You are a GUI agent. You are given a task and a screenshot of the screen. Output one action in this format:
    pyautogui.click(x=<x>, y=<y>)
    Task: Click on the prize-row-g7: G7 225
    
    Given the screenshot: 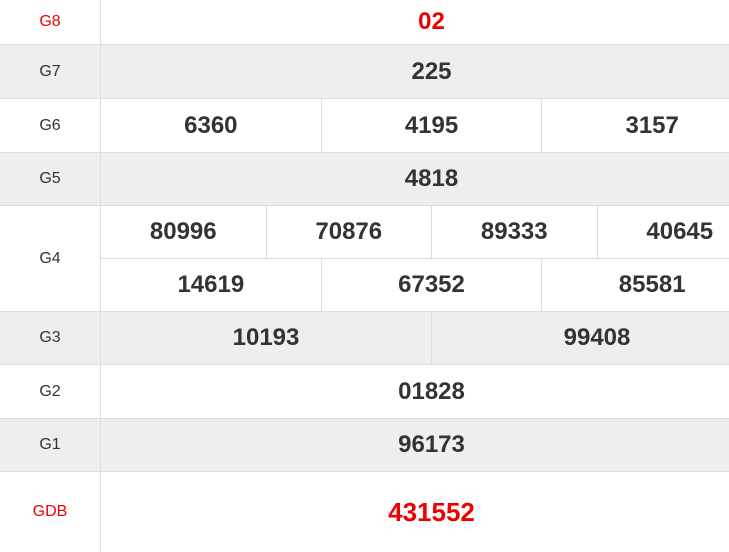 What is the action you would take?
    pyautogui.click(x=364, y=72)
    